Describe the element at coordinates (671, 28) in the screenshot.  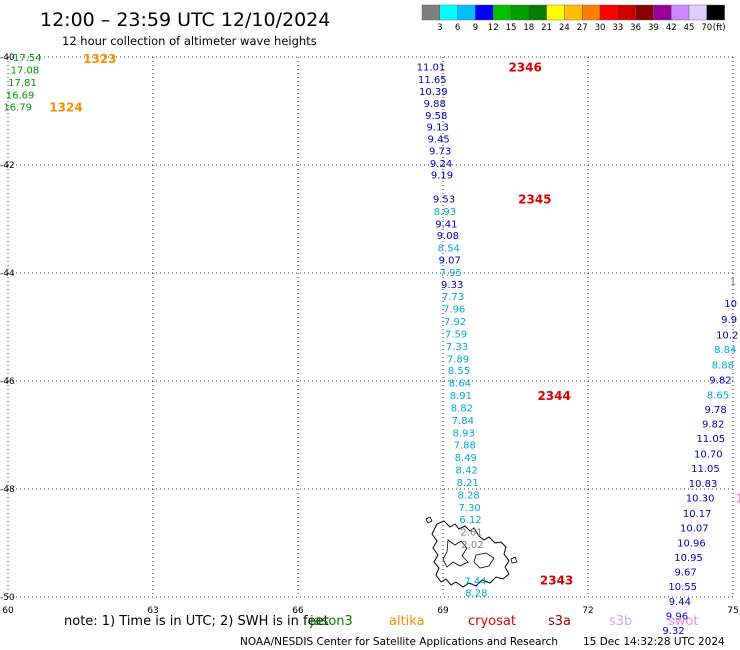
I see `color-scale-label: 42` at that location.